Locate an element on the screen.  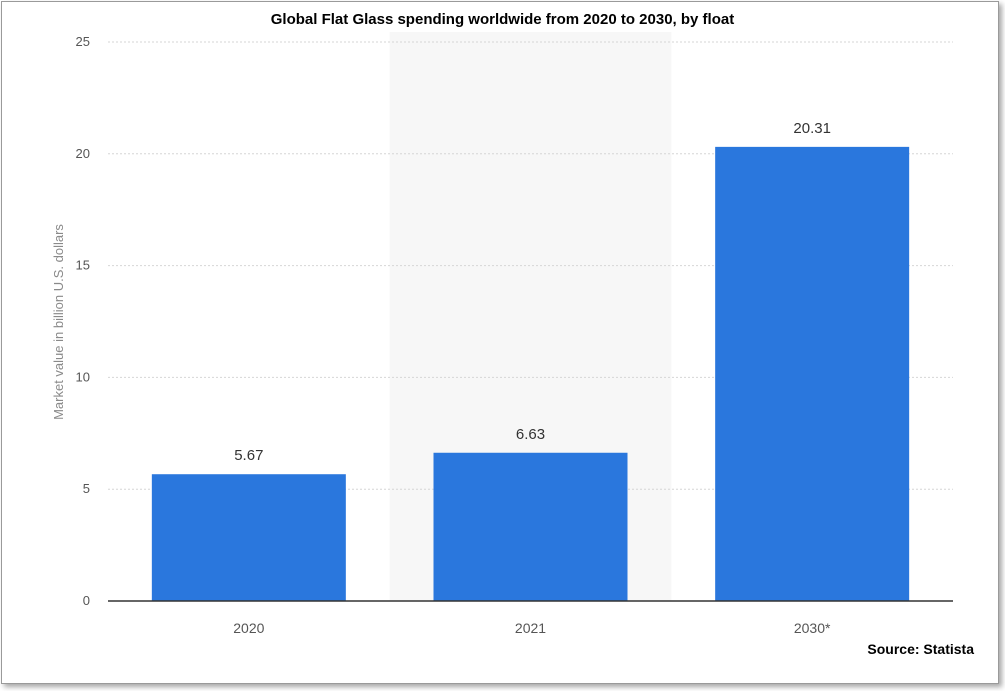
y-tick-label: 20 is located at coordinates (83, 153).